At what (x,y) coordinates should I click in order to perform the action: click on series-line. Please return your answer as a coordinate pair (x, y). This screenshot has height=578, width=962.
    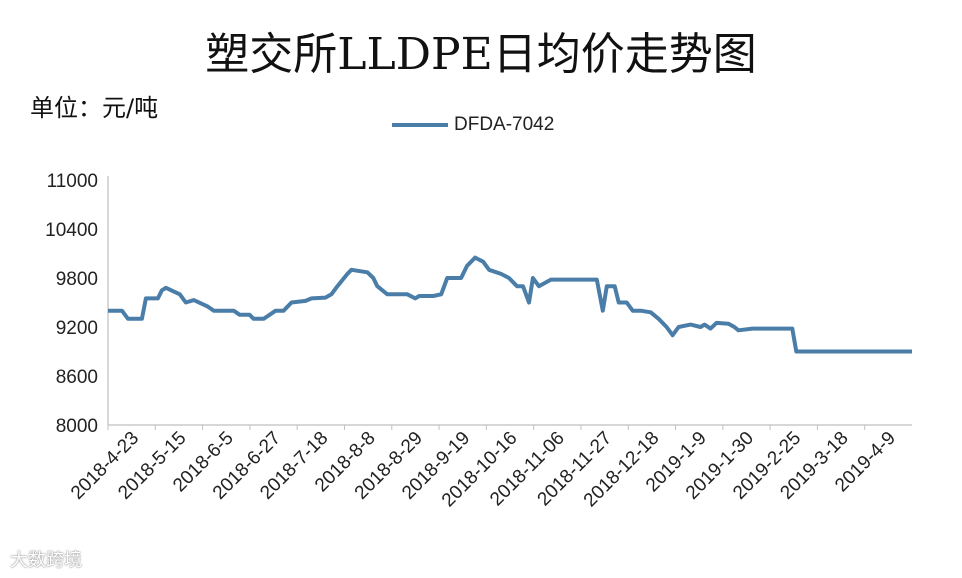
    Looking at the image, I should click on (510, 304).